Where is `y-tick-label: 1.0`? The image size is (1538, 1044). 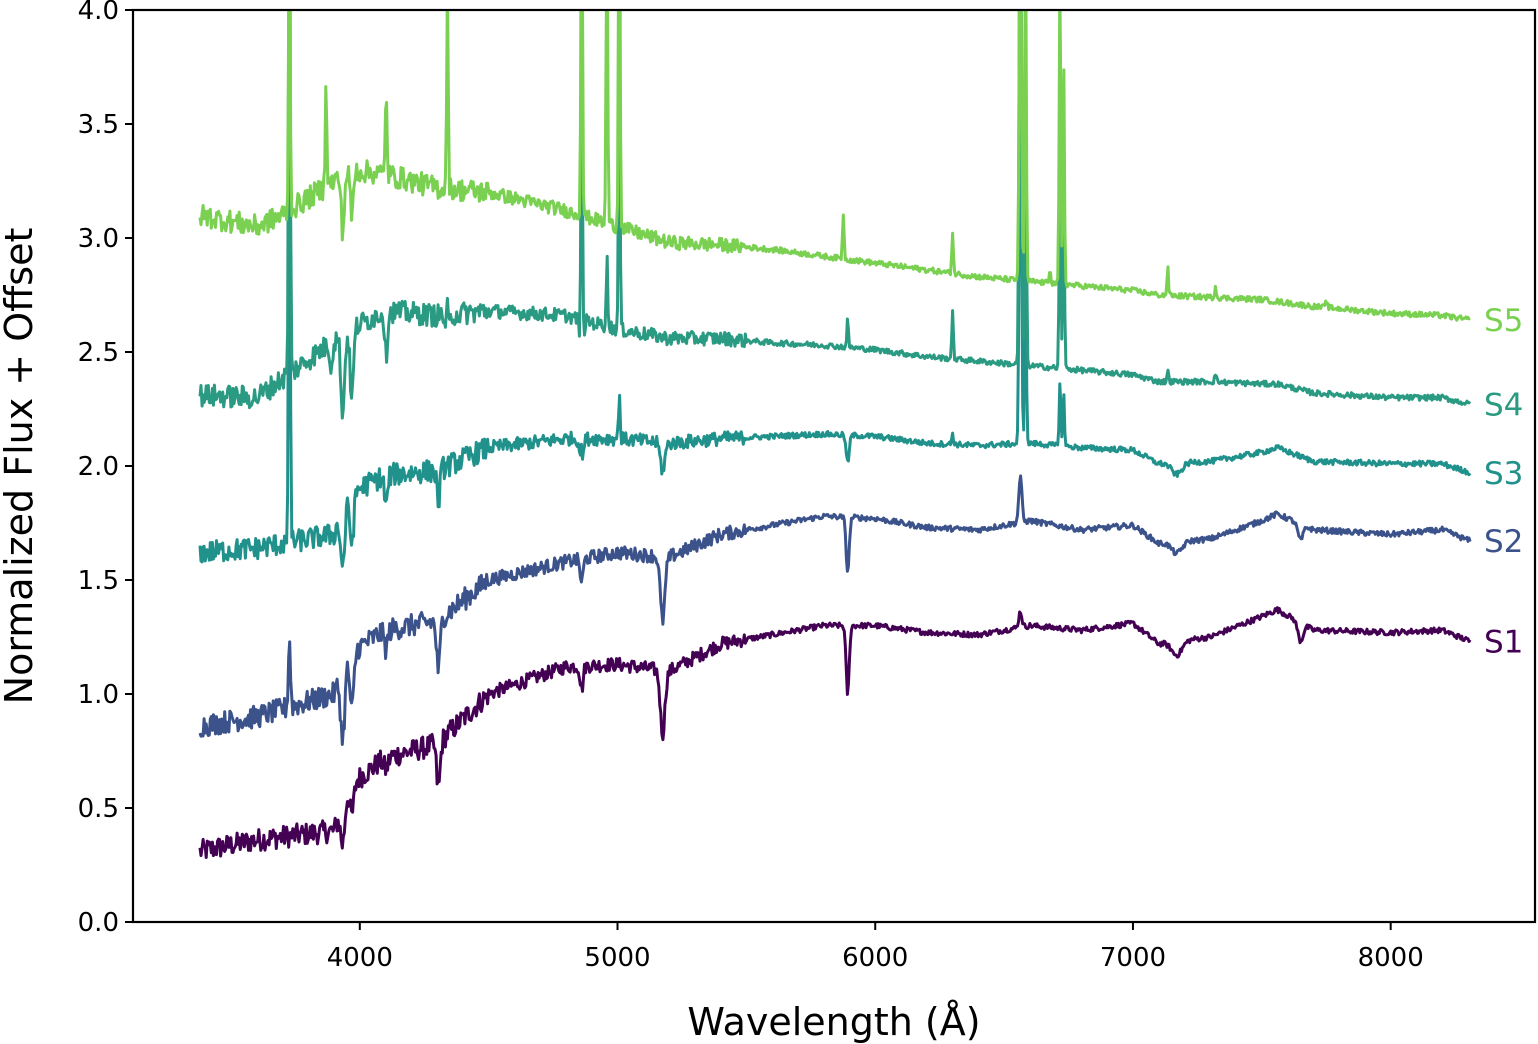 y-tick-label: 1.0 is located at coordinates (98, 695).